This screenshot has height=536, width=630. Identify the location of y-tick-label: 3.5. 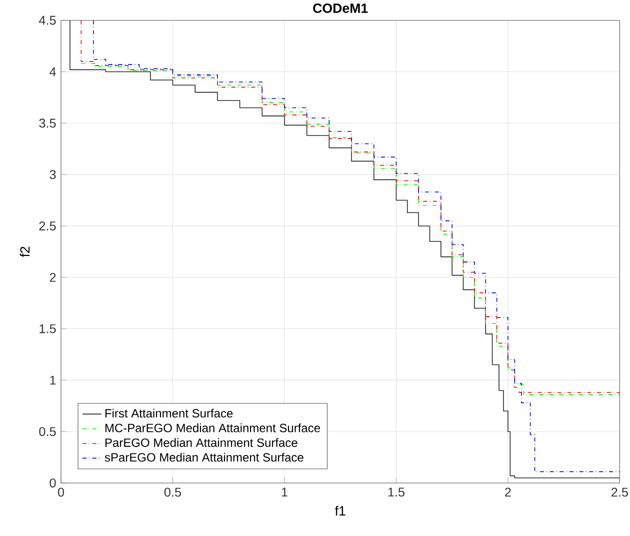
(47, 123).